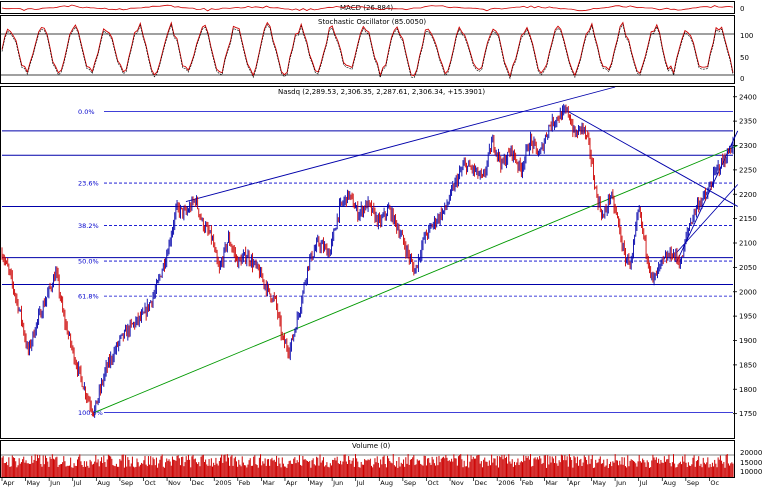 This screenshot has width=770, height=487. I want to click on x-tick-label-11: Mar, so click(268, 483).